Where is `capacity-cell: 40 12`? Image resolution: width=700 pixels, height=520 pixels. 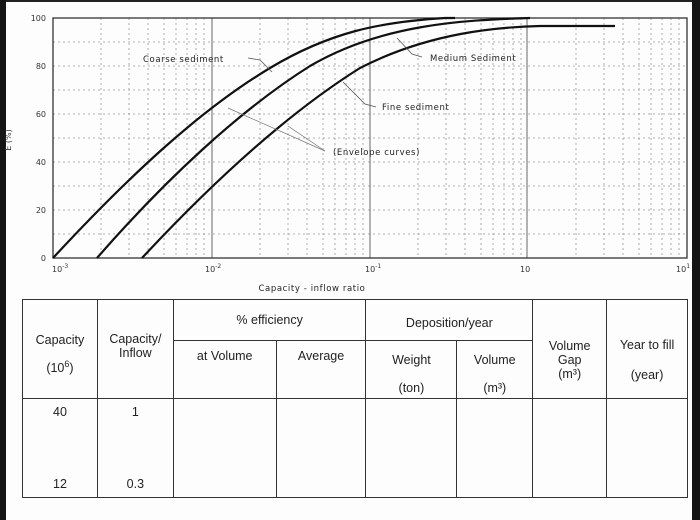 capacity-cell: 40 12 is located at coordinates (60, 448).